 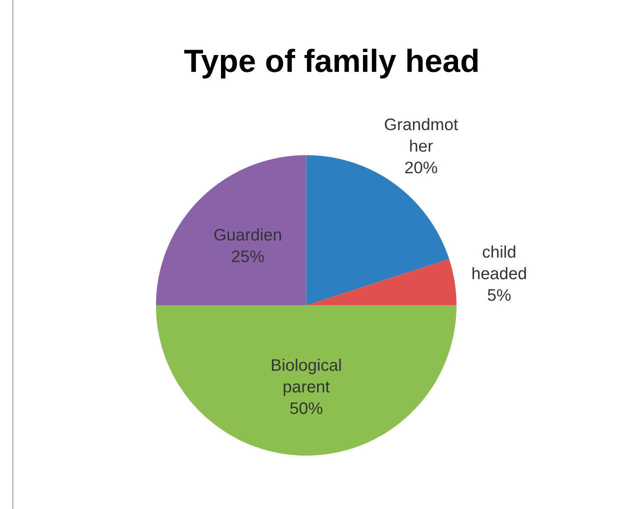 I want to click on data-label: 20%, so click(x=421, y=168).